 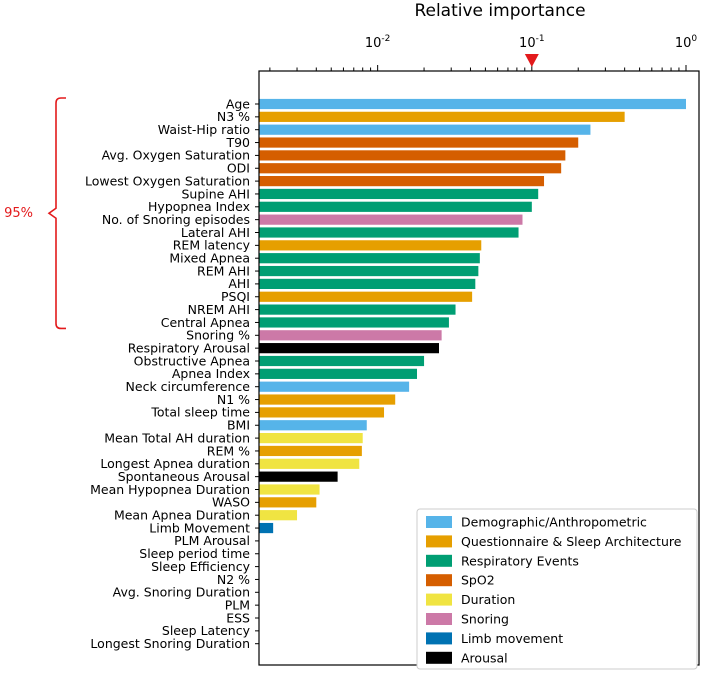 I want to click on legend-label-questionnaire-sleep-architecture: Questionnaire & Sleep Architecture, so click(x=571, y=541).